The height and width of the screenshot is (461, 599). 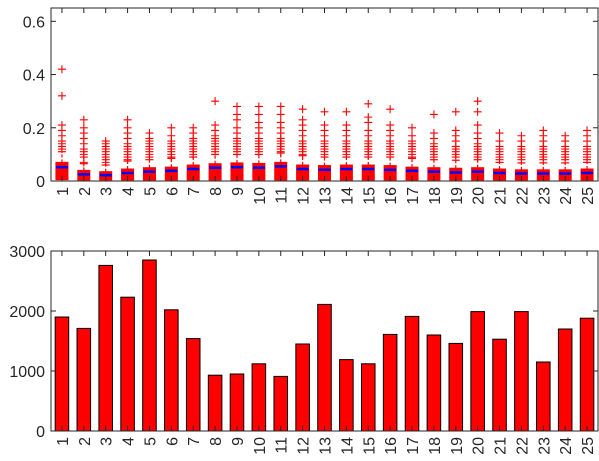 What do you see at coordinates (34, 76) in the screenshot?
I see `top-y-tick-label: 0.4` at bounding box center [34, 76].